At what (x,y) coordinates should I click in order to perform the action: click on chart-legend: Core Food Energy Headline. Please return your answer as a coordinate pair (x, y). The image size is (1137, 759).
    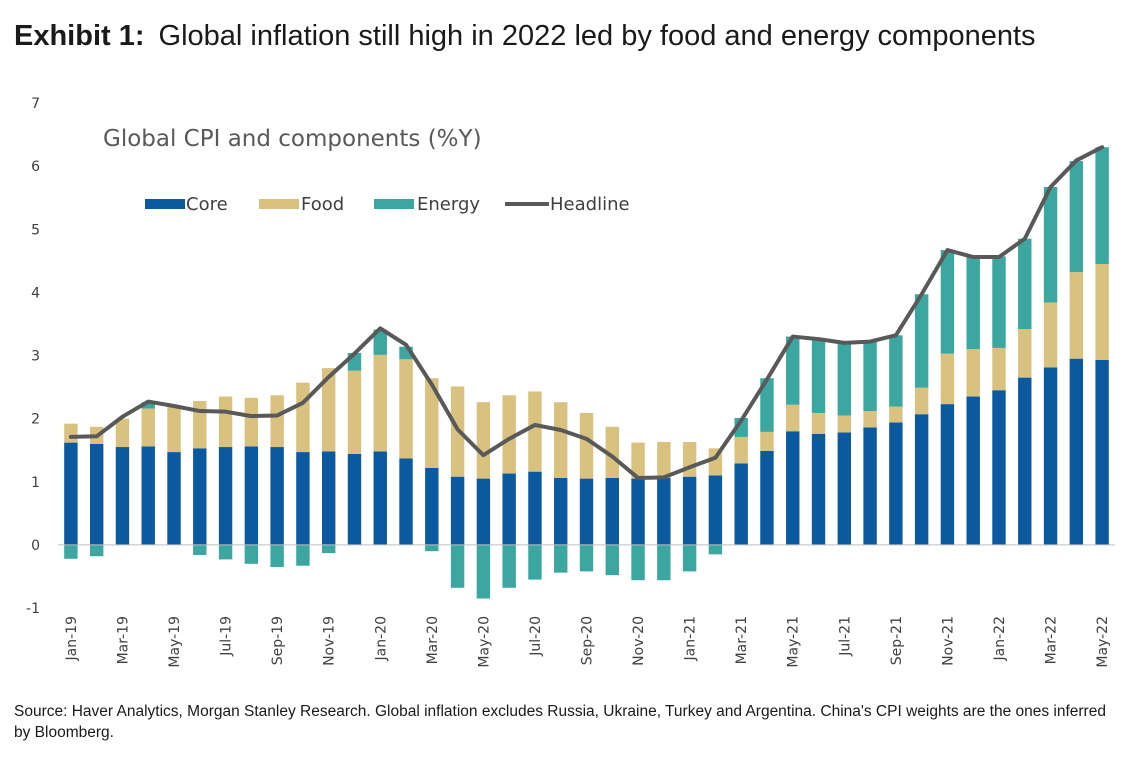
    Looking at the image, I should click on (387, 204).